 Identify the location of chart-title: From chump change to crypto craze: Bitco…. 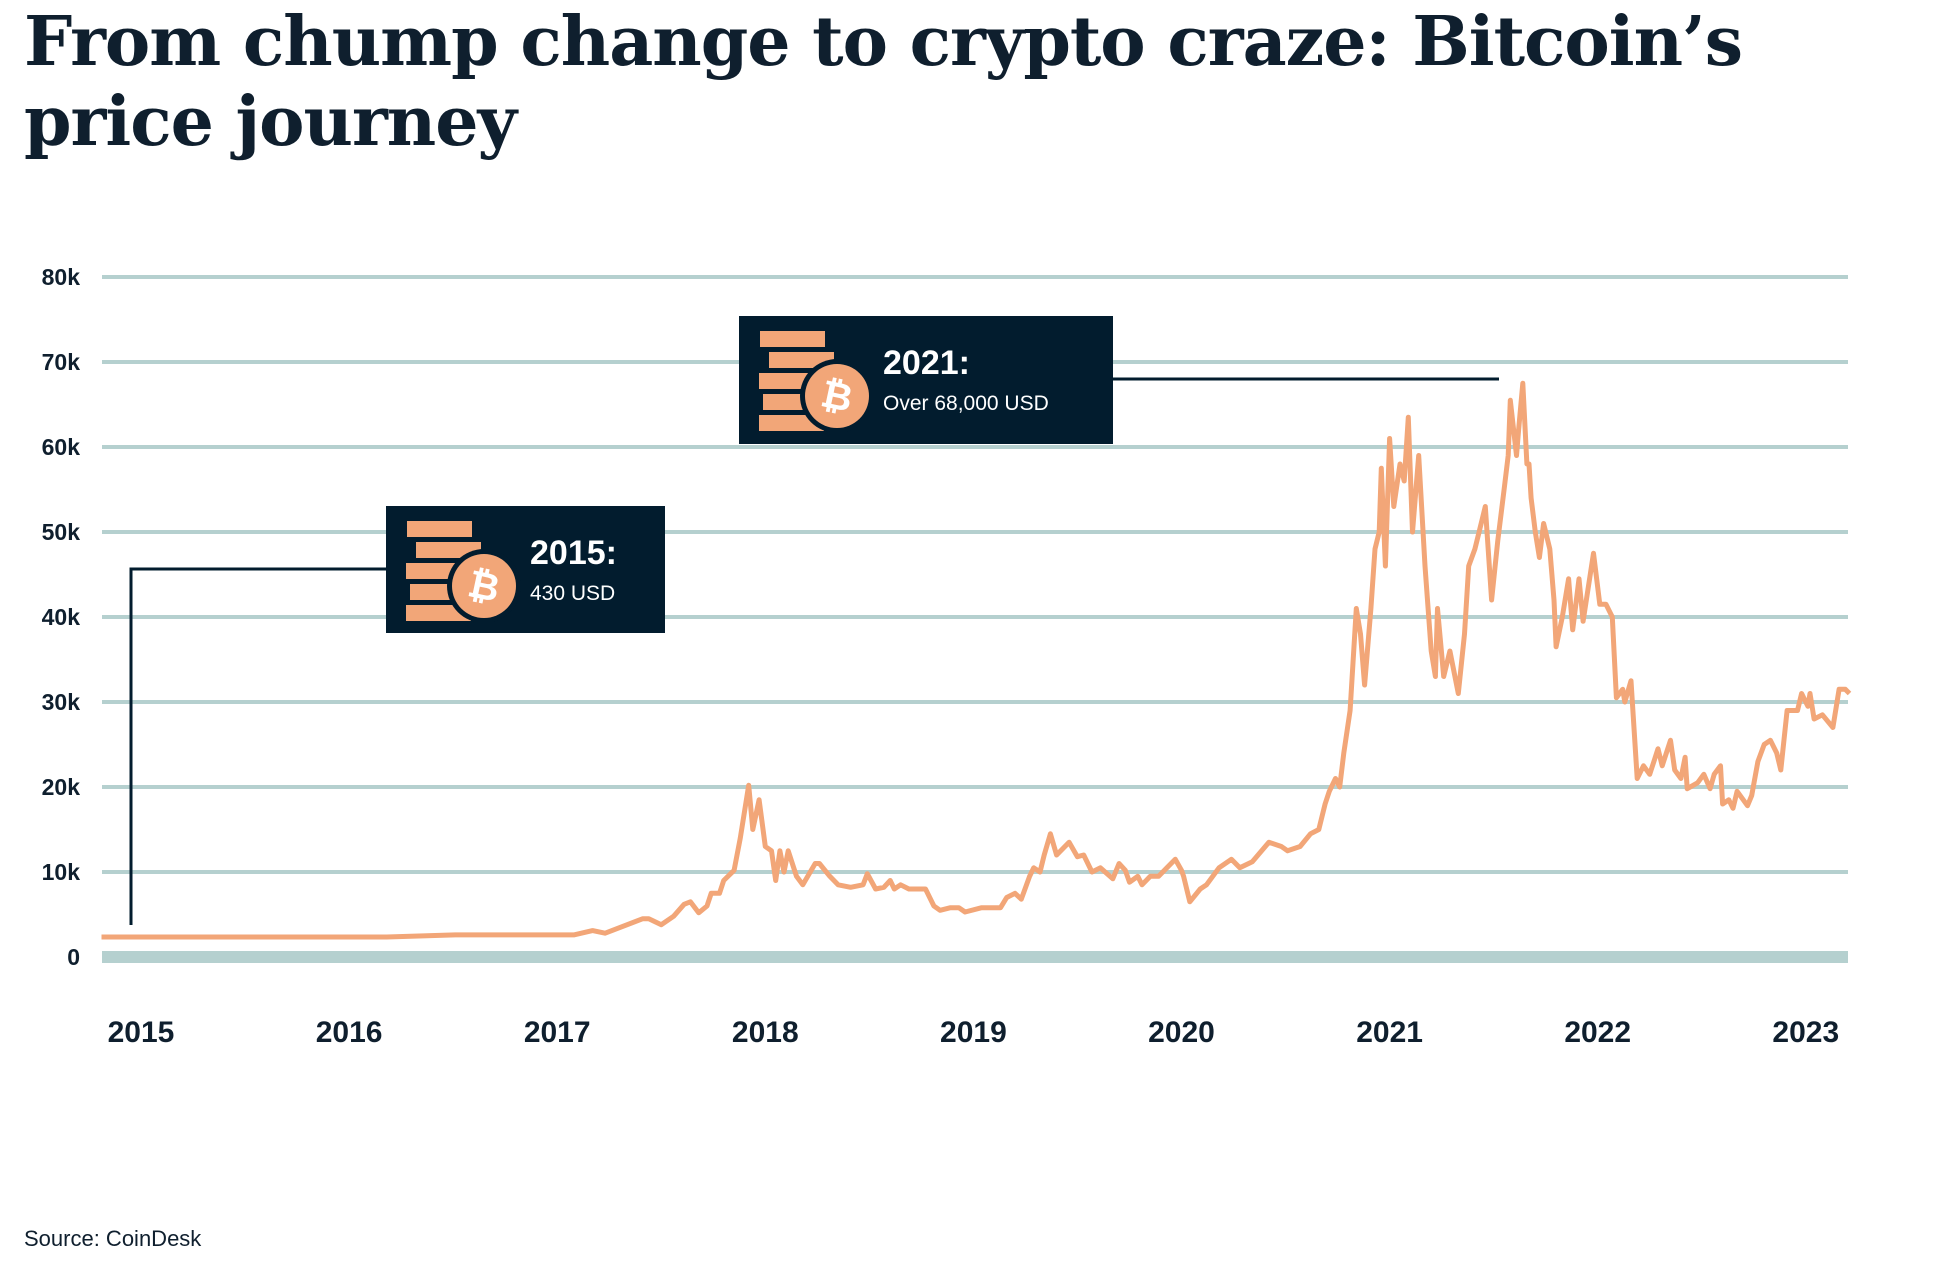
(883, 82).